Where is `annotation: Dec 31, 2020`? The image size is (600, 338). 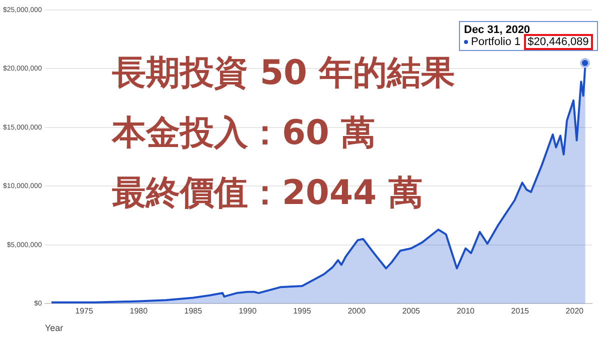
annotation: Dec 31, 2020 is located at coordinates (498, 30).